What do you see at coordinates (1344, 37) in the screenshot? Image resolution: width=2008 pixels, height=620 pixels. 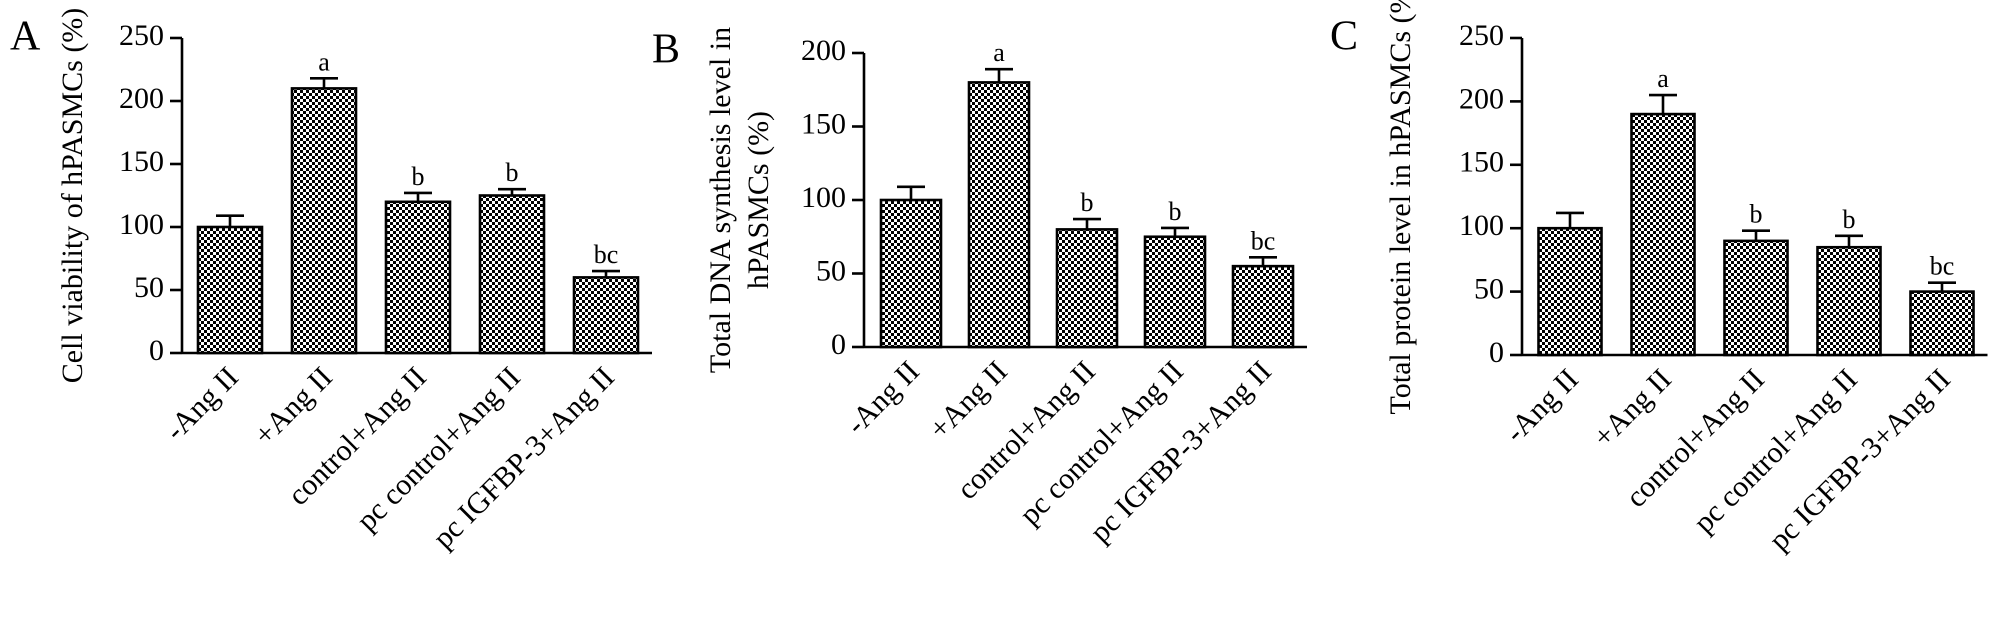 I see `panel-label: C` at bounding box center [1344, 37].